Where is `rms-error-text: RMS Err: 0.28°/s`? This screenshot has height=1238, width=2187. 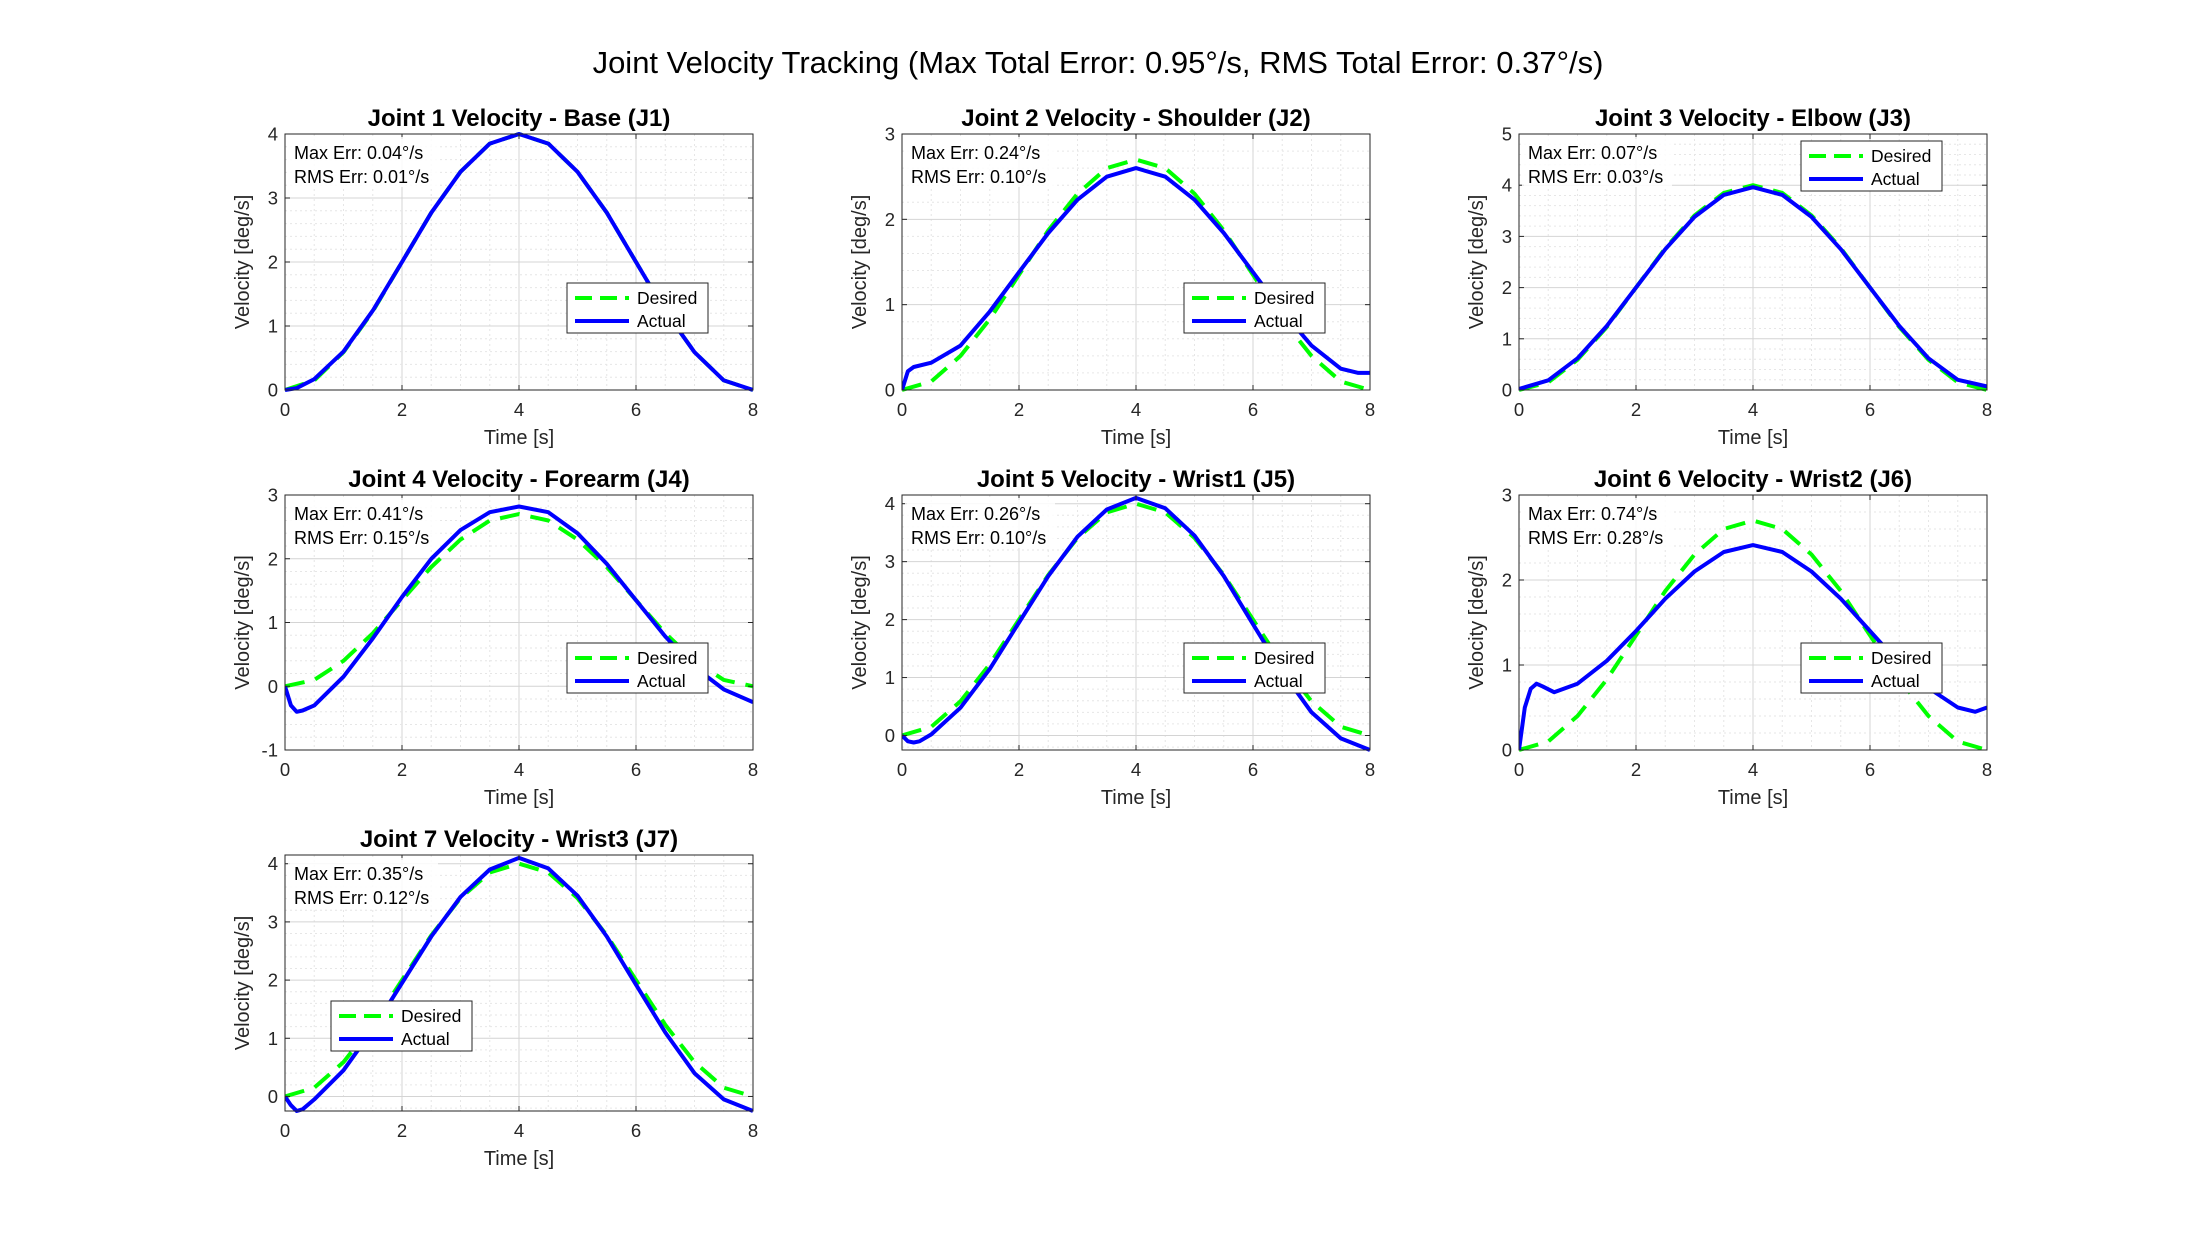 rms-error-text: RMS Err: 0.28°/s is located at coordinates (1595, 538).